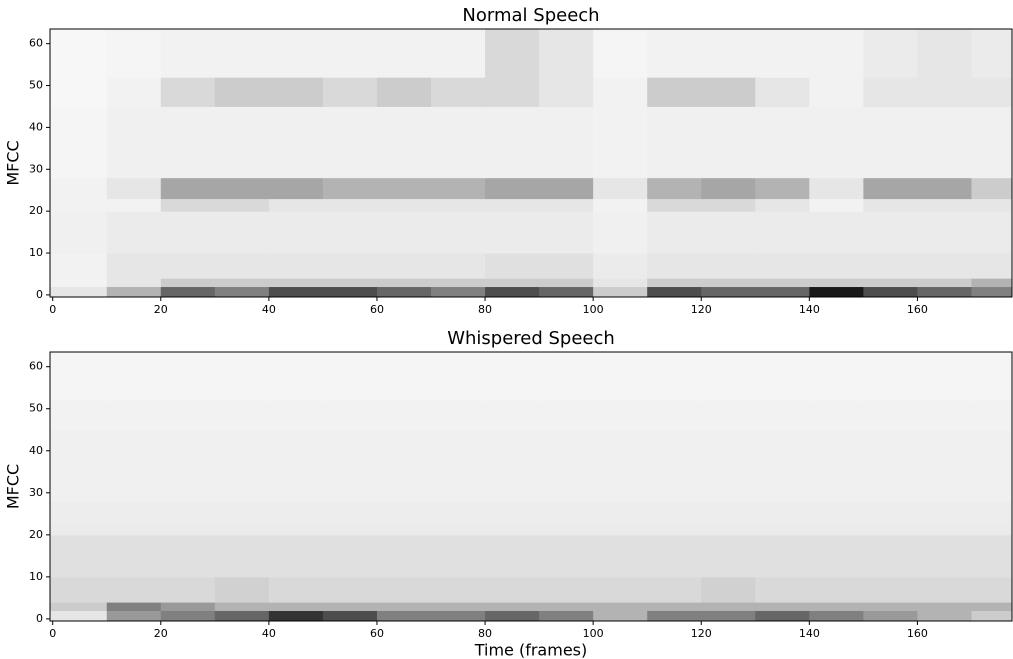  What do you see at coordinates (36, 534) in the screenshot?
I see `y-tick-label: 20` at bounding box center [36, 534].